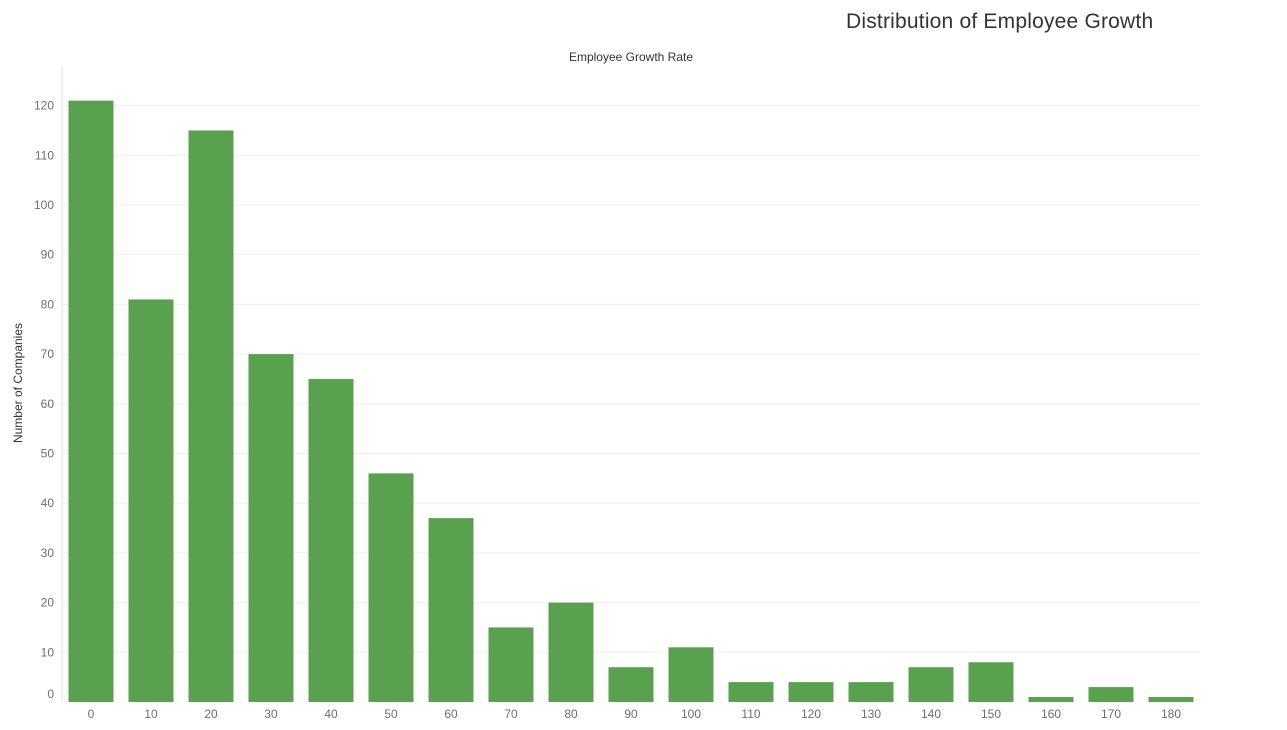 Image resolution: width=1287 pixels, height=730 pixels. Describe the element at coordinates (48, 652) in the screenshot. I see `y-tick-label: 10` at that location.